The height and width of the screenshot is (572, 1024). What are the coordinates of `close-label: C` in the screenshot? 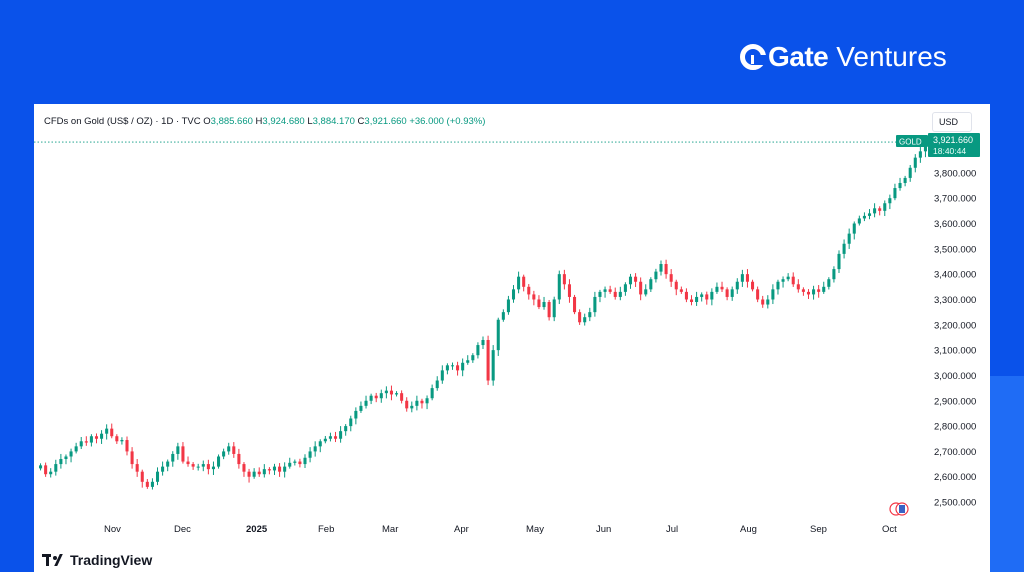 It's located at (361, 121).